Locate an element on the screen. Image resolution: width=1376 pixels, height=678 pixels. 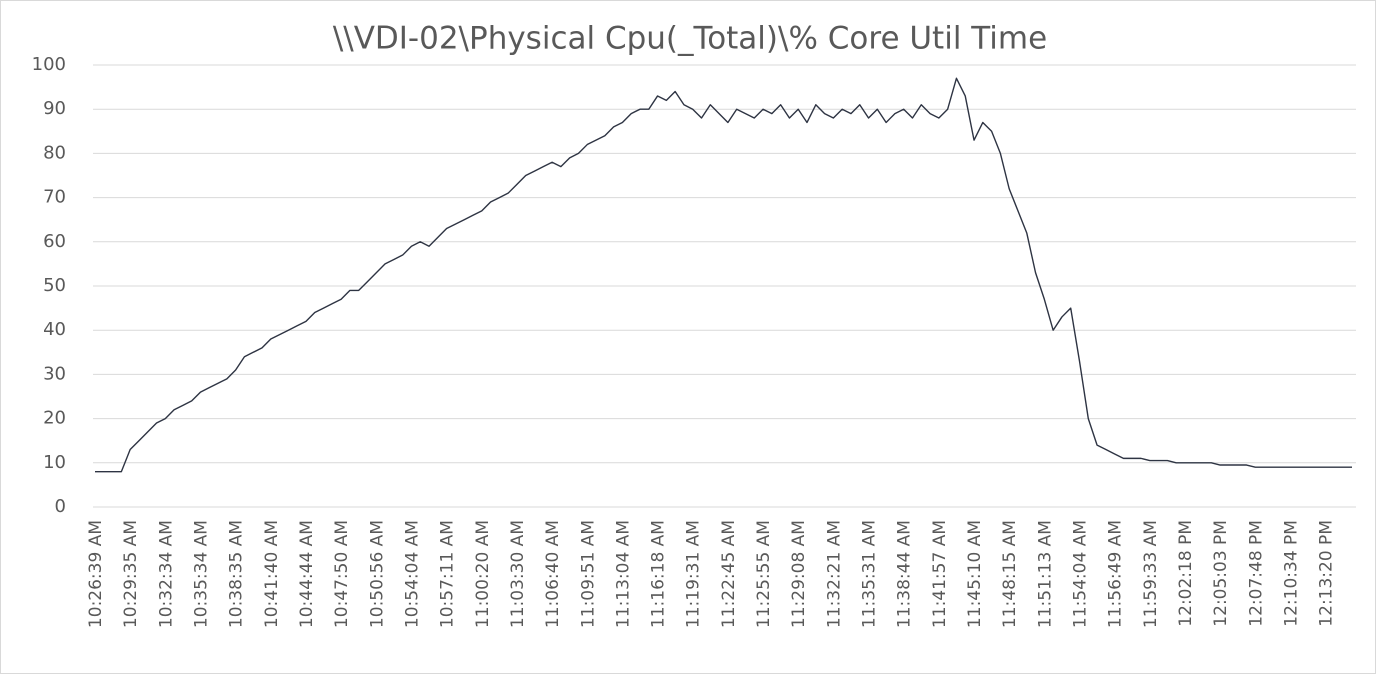
x-tick-label: 11:51:13 AM is located at coordinates (1045, 574).